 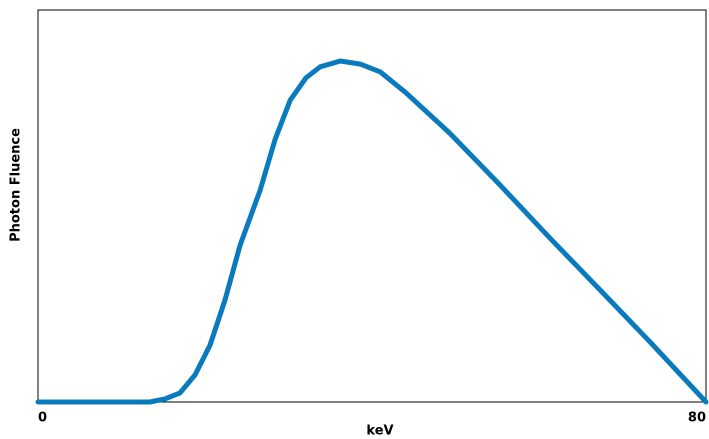 I want to click on x-axis-label: keV, so click(x=379, y=431).